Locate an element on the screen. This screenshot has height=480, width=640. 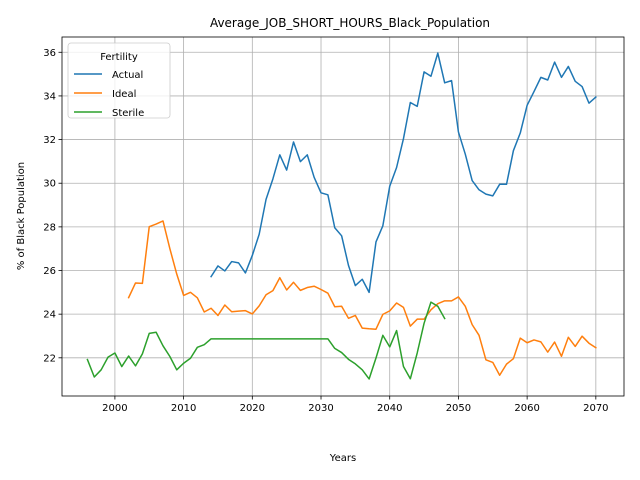
legend-box is located at coordinates (119, 80).